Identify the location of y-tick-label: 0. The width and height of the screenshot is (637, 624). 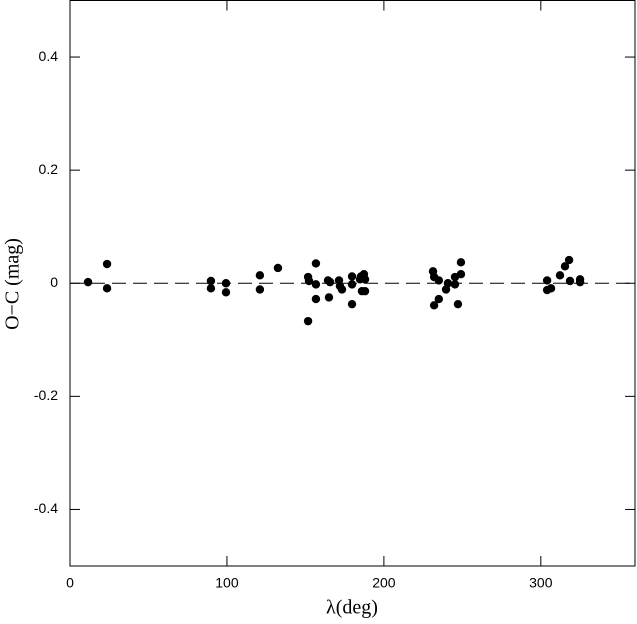
(54, 282).